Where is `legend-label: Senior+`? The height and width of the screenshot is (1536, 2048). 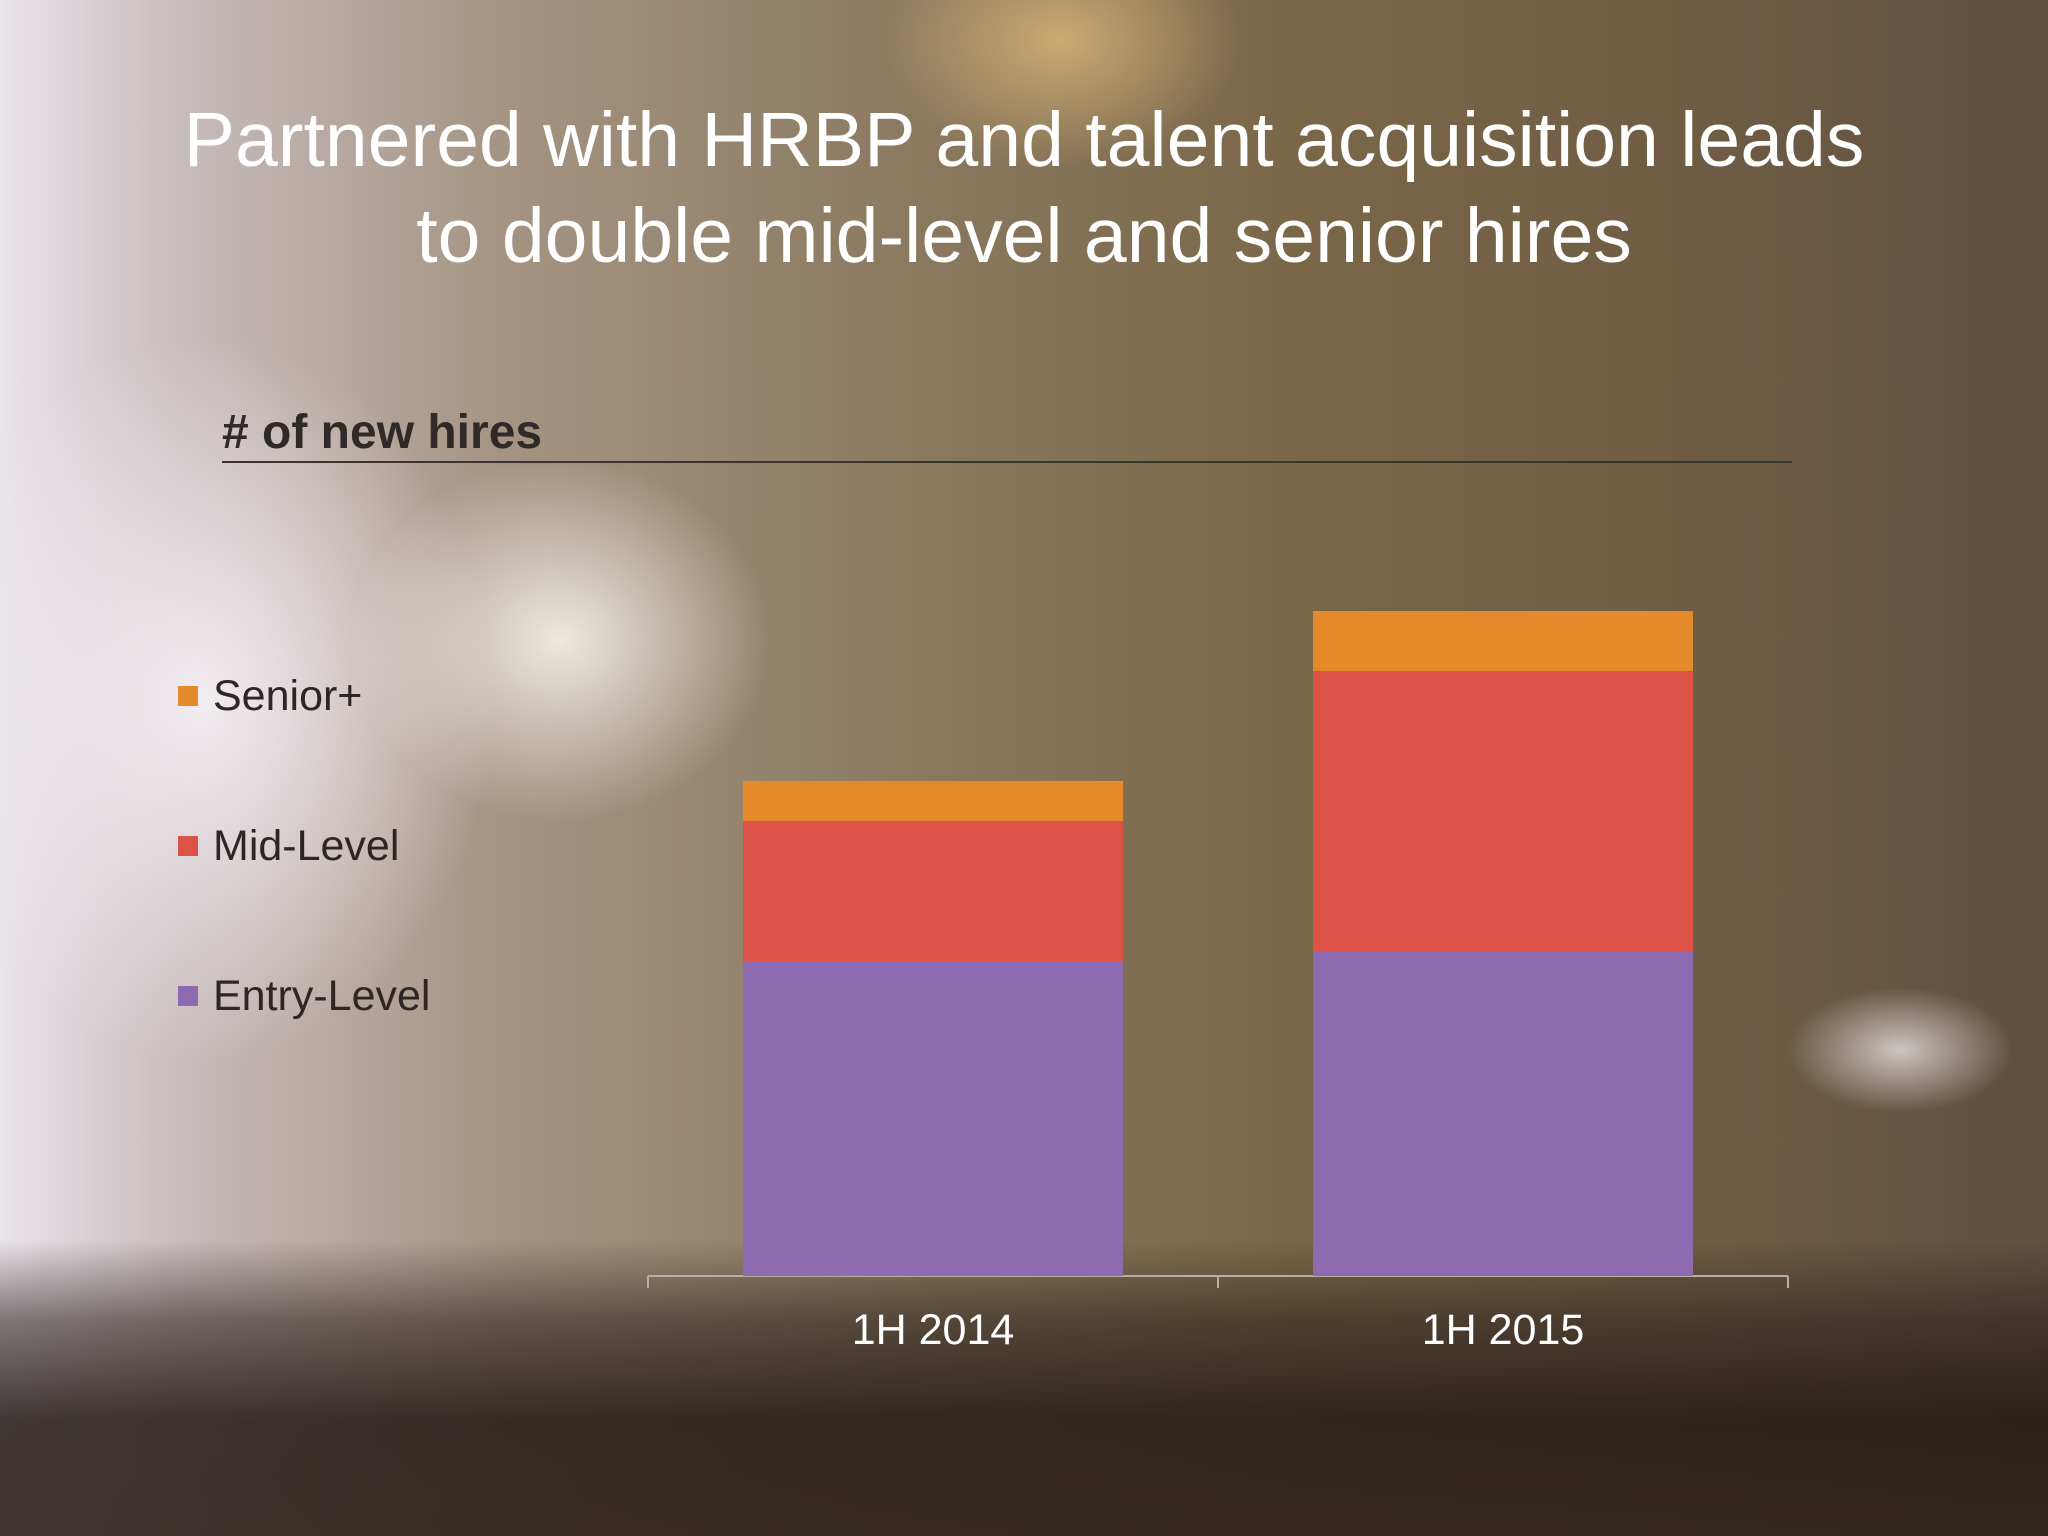 legend-label: Senior+ is located at coordinates (288, 696).